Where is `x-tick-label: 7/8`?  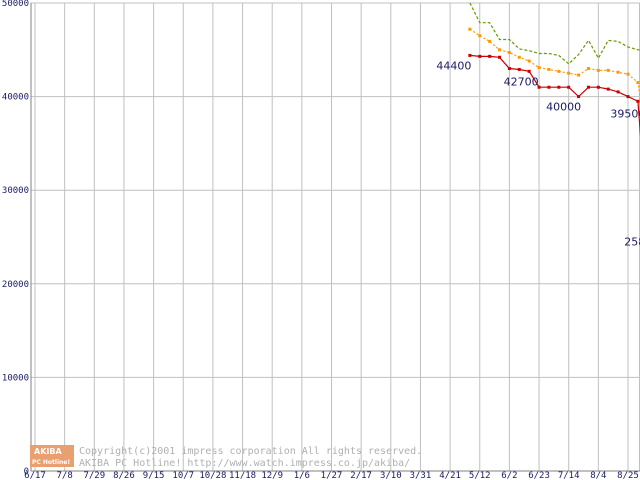 x-tick-label: 7/8 is located at coordinates (65, 475).